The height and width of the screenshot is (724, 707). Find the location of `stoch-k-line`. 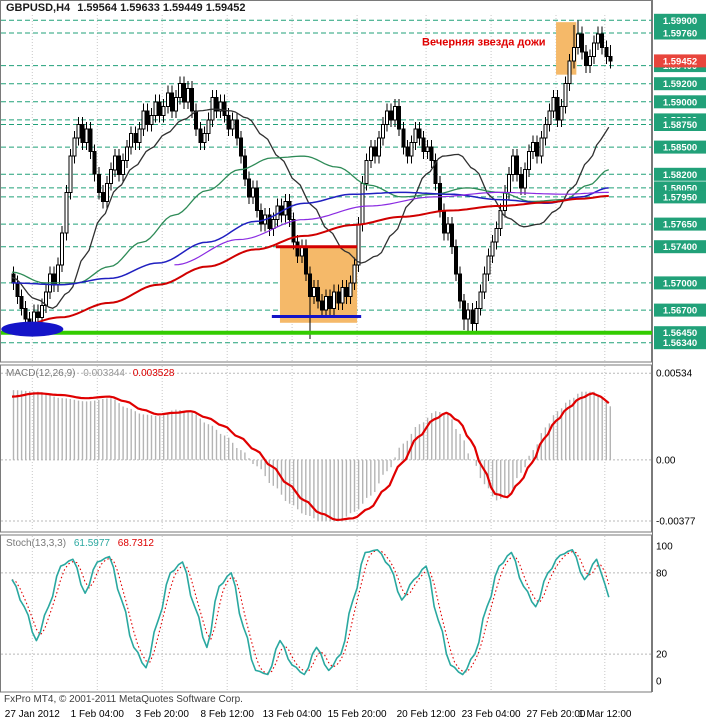

stoch-k-line is located at coordinates (310, 612).